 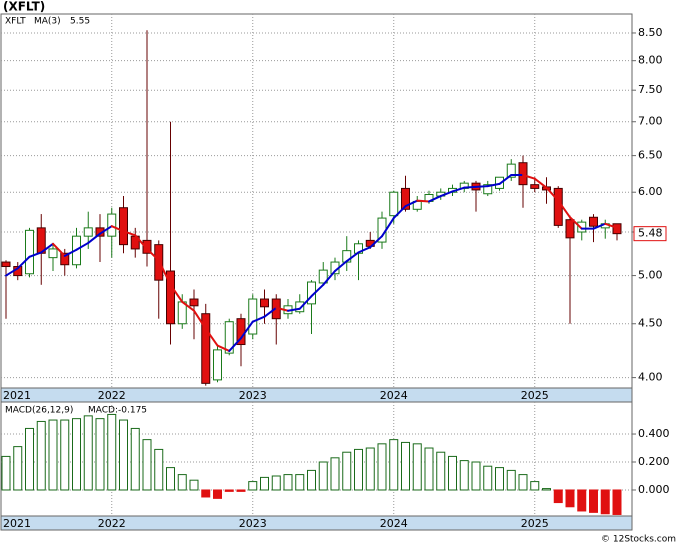 I want to click on last-price-box, so click(x=650, y=234).